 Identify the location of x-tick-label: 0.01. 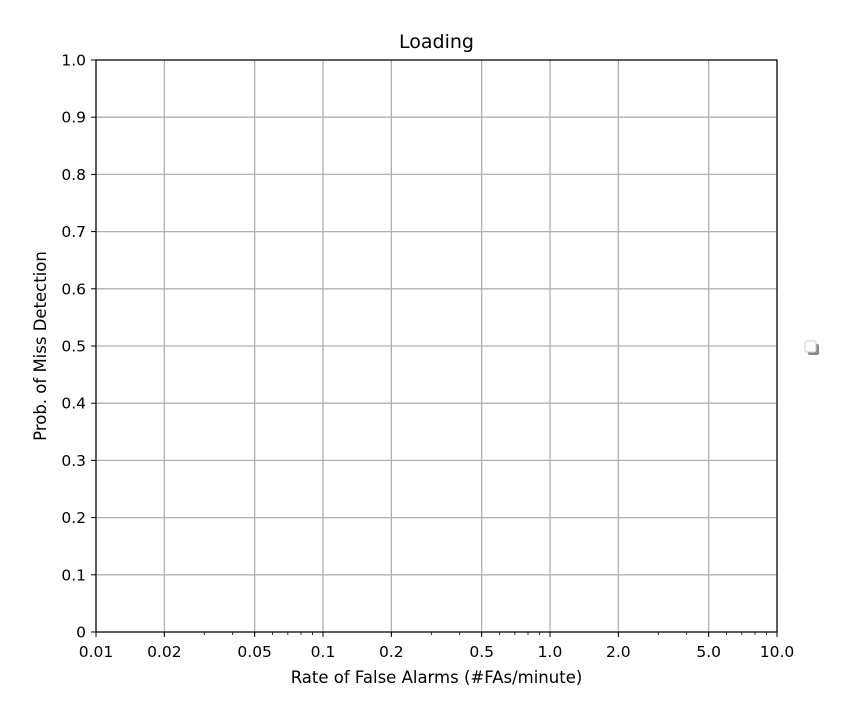
(96, 652).